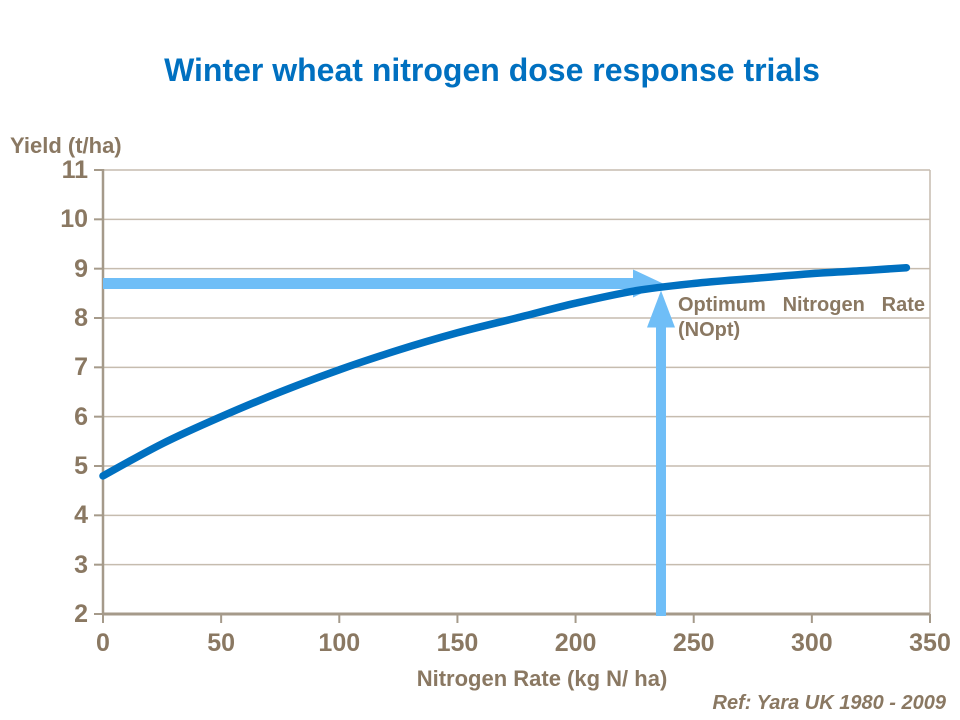  I want to click on optimum-annotation-line2: (NOpt), so click(709, 330).